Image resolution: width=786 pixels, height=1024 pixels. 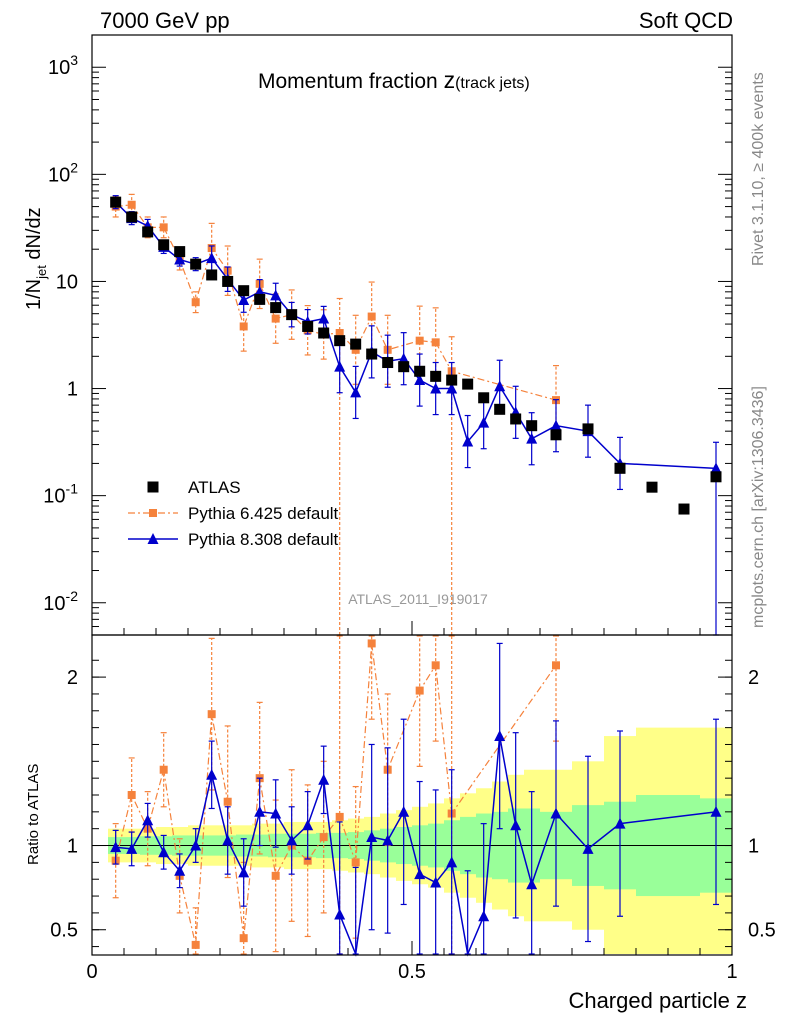 I want to click on y-tick-label: 10⁻¹, so click(x=60, y=494).